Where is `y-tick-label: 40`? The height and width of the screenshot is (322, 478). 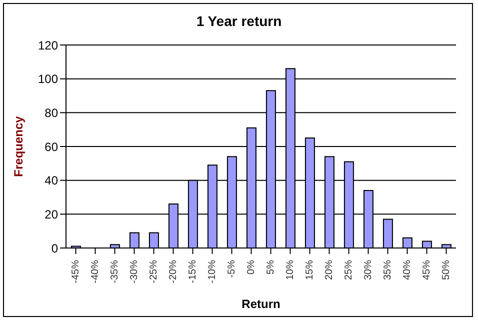
y-tick-label: 40 is located at coordinates (51, 181).